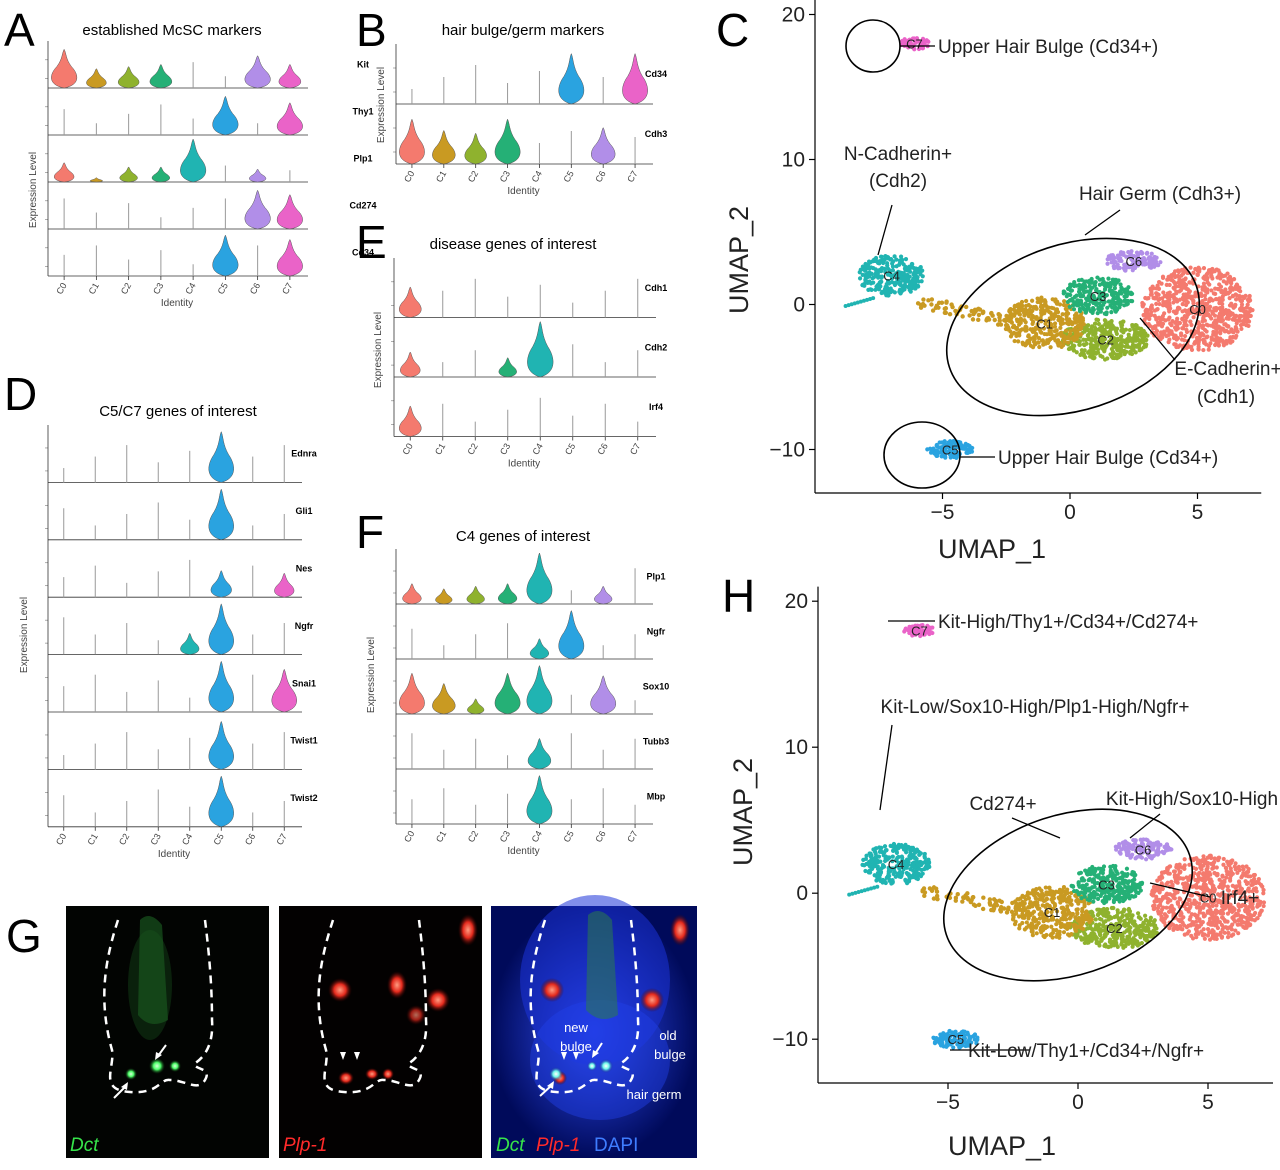  What do you see at coordinates (412, 594) in the screenshot?
I see `violin-plp1-c0` at bounding box center [412, 594].